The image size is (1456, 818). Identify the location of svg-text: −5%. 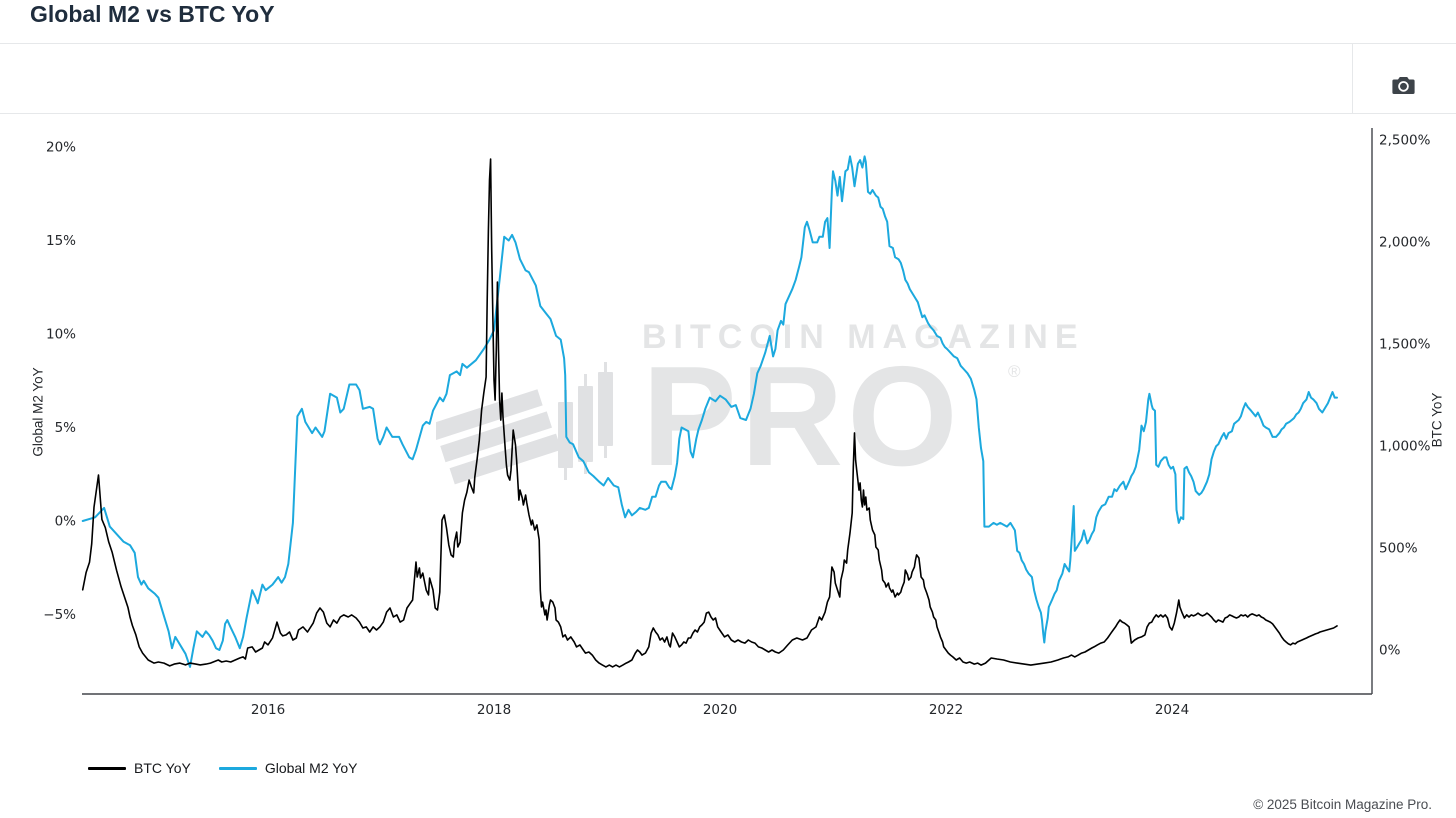
(59, 615).